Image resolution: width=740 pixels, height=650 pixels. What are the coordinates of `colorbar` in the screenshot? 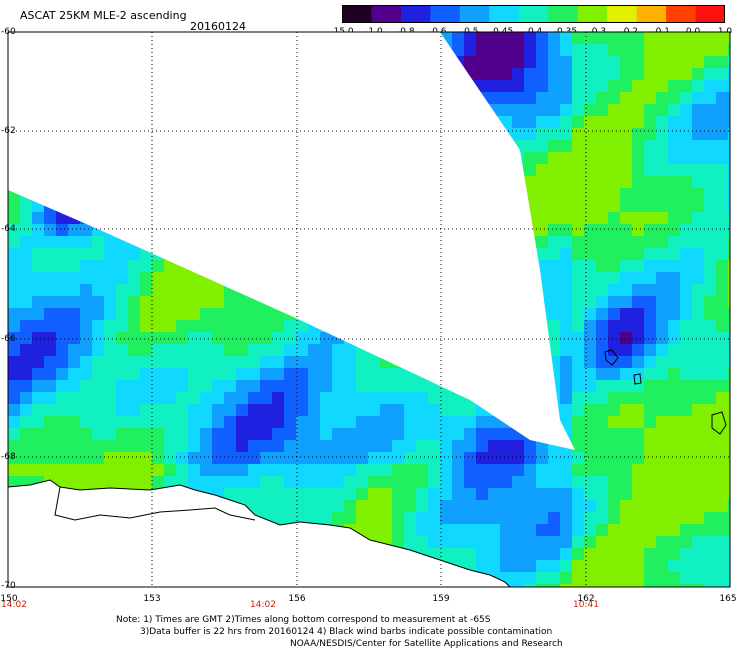 It's located at (533, 14).